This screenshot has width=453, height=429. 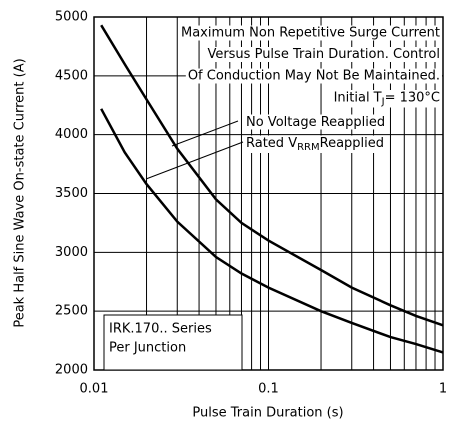 I want to click on condition-subscript: J, so click(x=383, y=102).